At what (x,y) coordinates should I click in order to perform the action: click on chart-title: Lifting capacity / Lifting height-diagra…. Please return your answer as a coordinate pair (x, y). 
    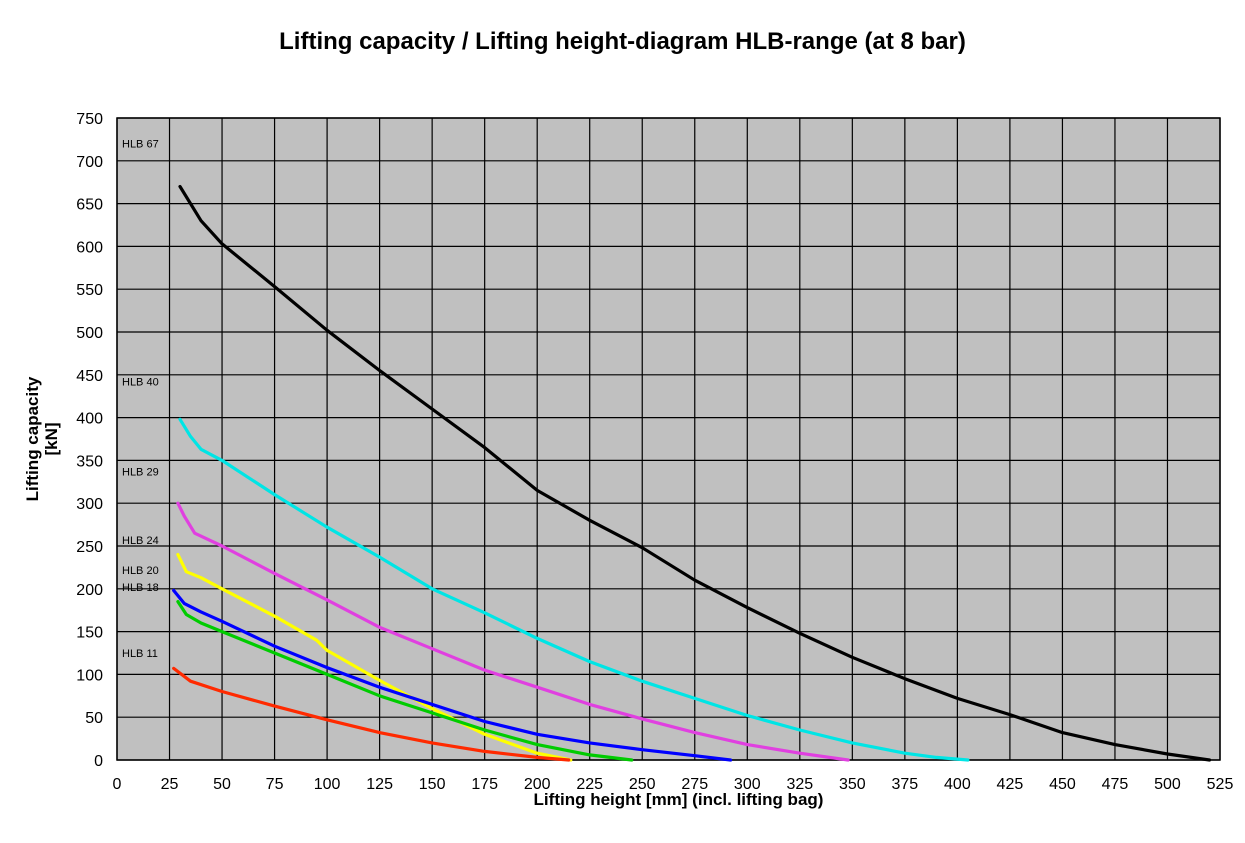
    Looking at the image, I should click on (622, 41).